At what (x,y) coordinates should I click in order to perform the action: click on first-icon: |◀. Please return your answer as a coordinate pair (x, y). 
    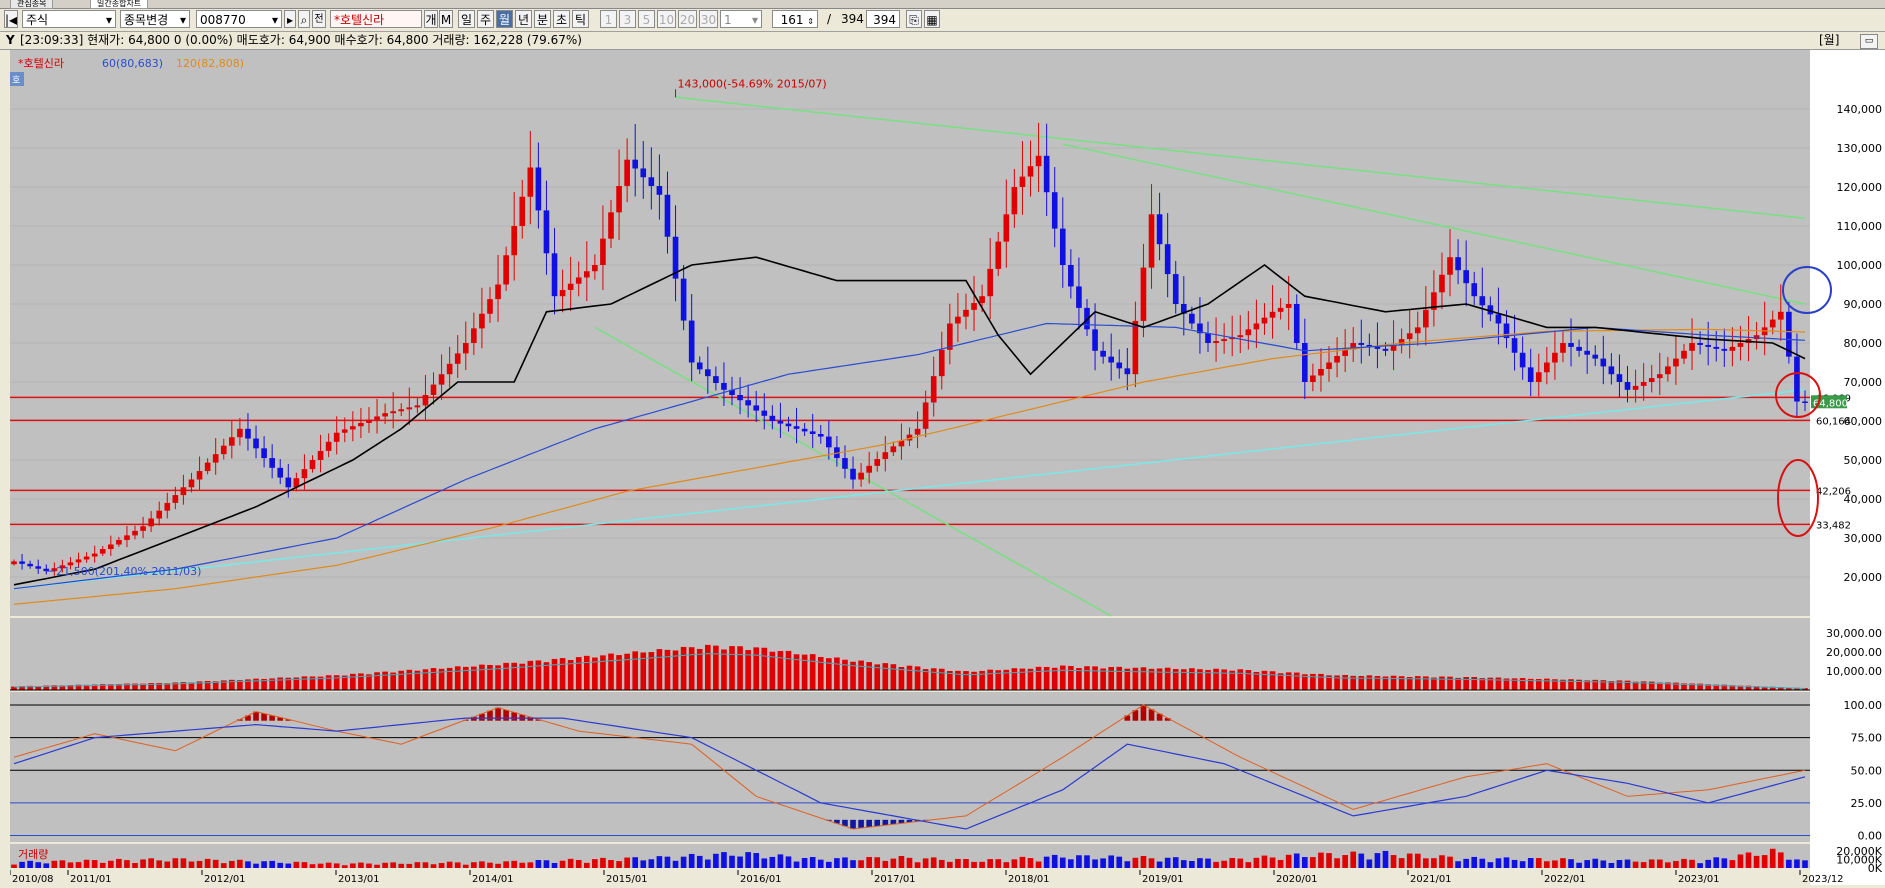
    Looking at the image, I should click on (11, 19).